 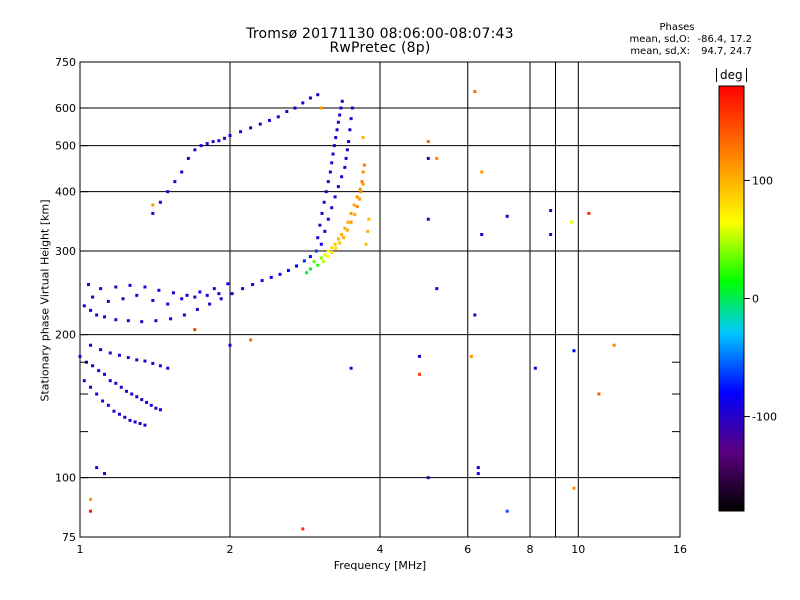 What do you see at coordinates (380, 48) in the screenshot?
I see `chart-subtitle: RwPretec (8p)` at bounding box center [380, 48].